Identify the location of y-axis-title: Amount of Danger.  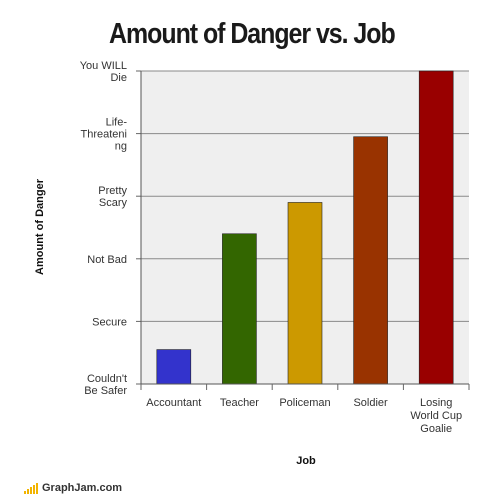
(40, 226).